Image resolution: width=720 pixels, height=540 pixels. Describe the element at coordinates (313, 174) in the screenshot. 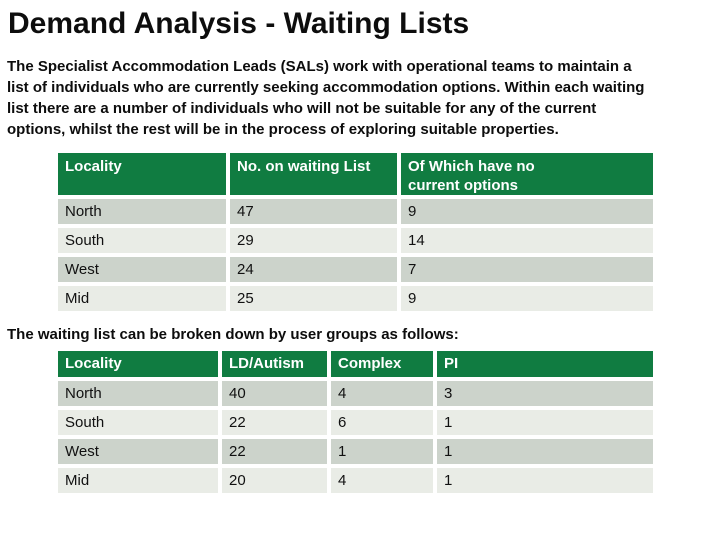

I see `column-header-no-on-waiting-list: No. on waiting List` at that location.